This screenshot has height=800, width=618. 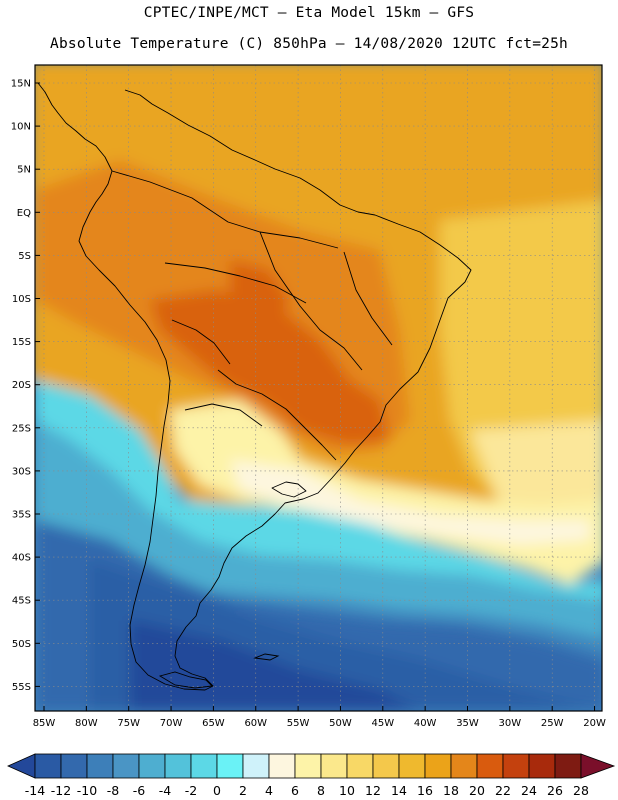 What do you see at coordinates (399, 790) in the screenshot?
I see `colorbar-tick-label: 14` at bounding box center [399, 790].